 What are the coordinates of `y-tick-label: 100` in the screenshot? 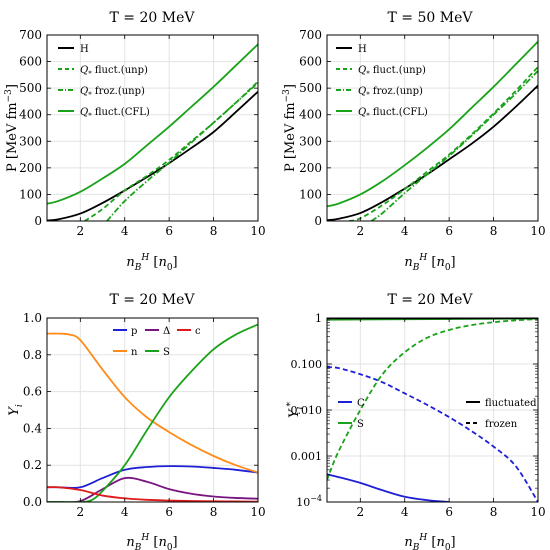 It's located at (310, 194).